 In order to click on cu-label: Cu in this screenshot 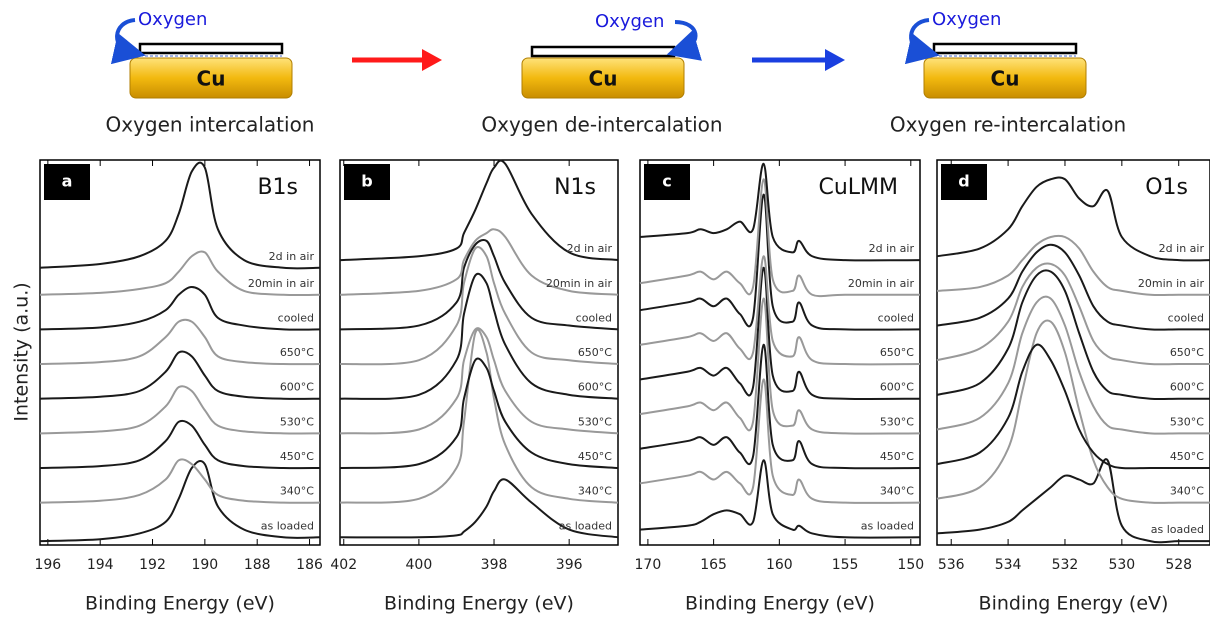, I will do `click(1005, 79)`.